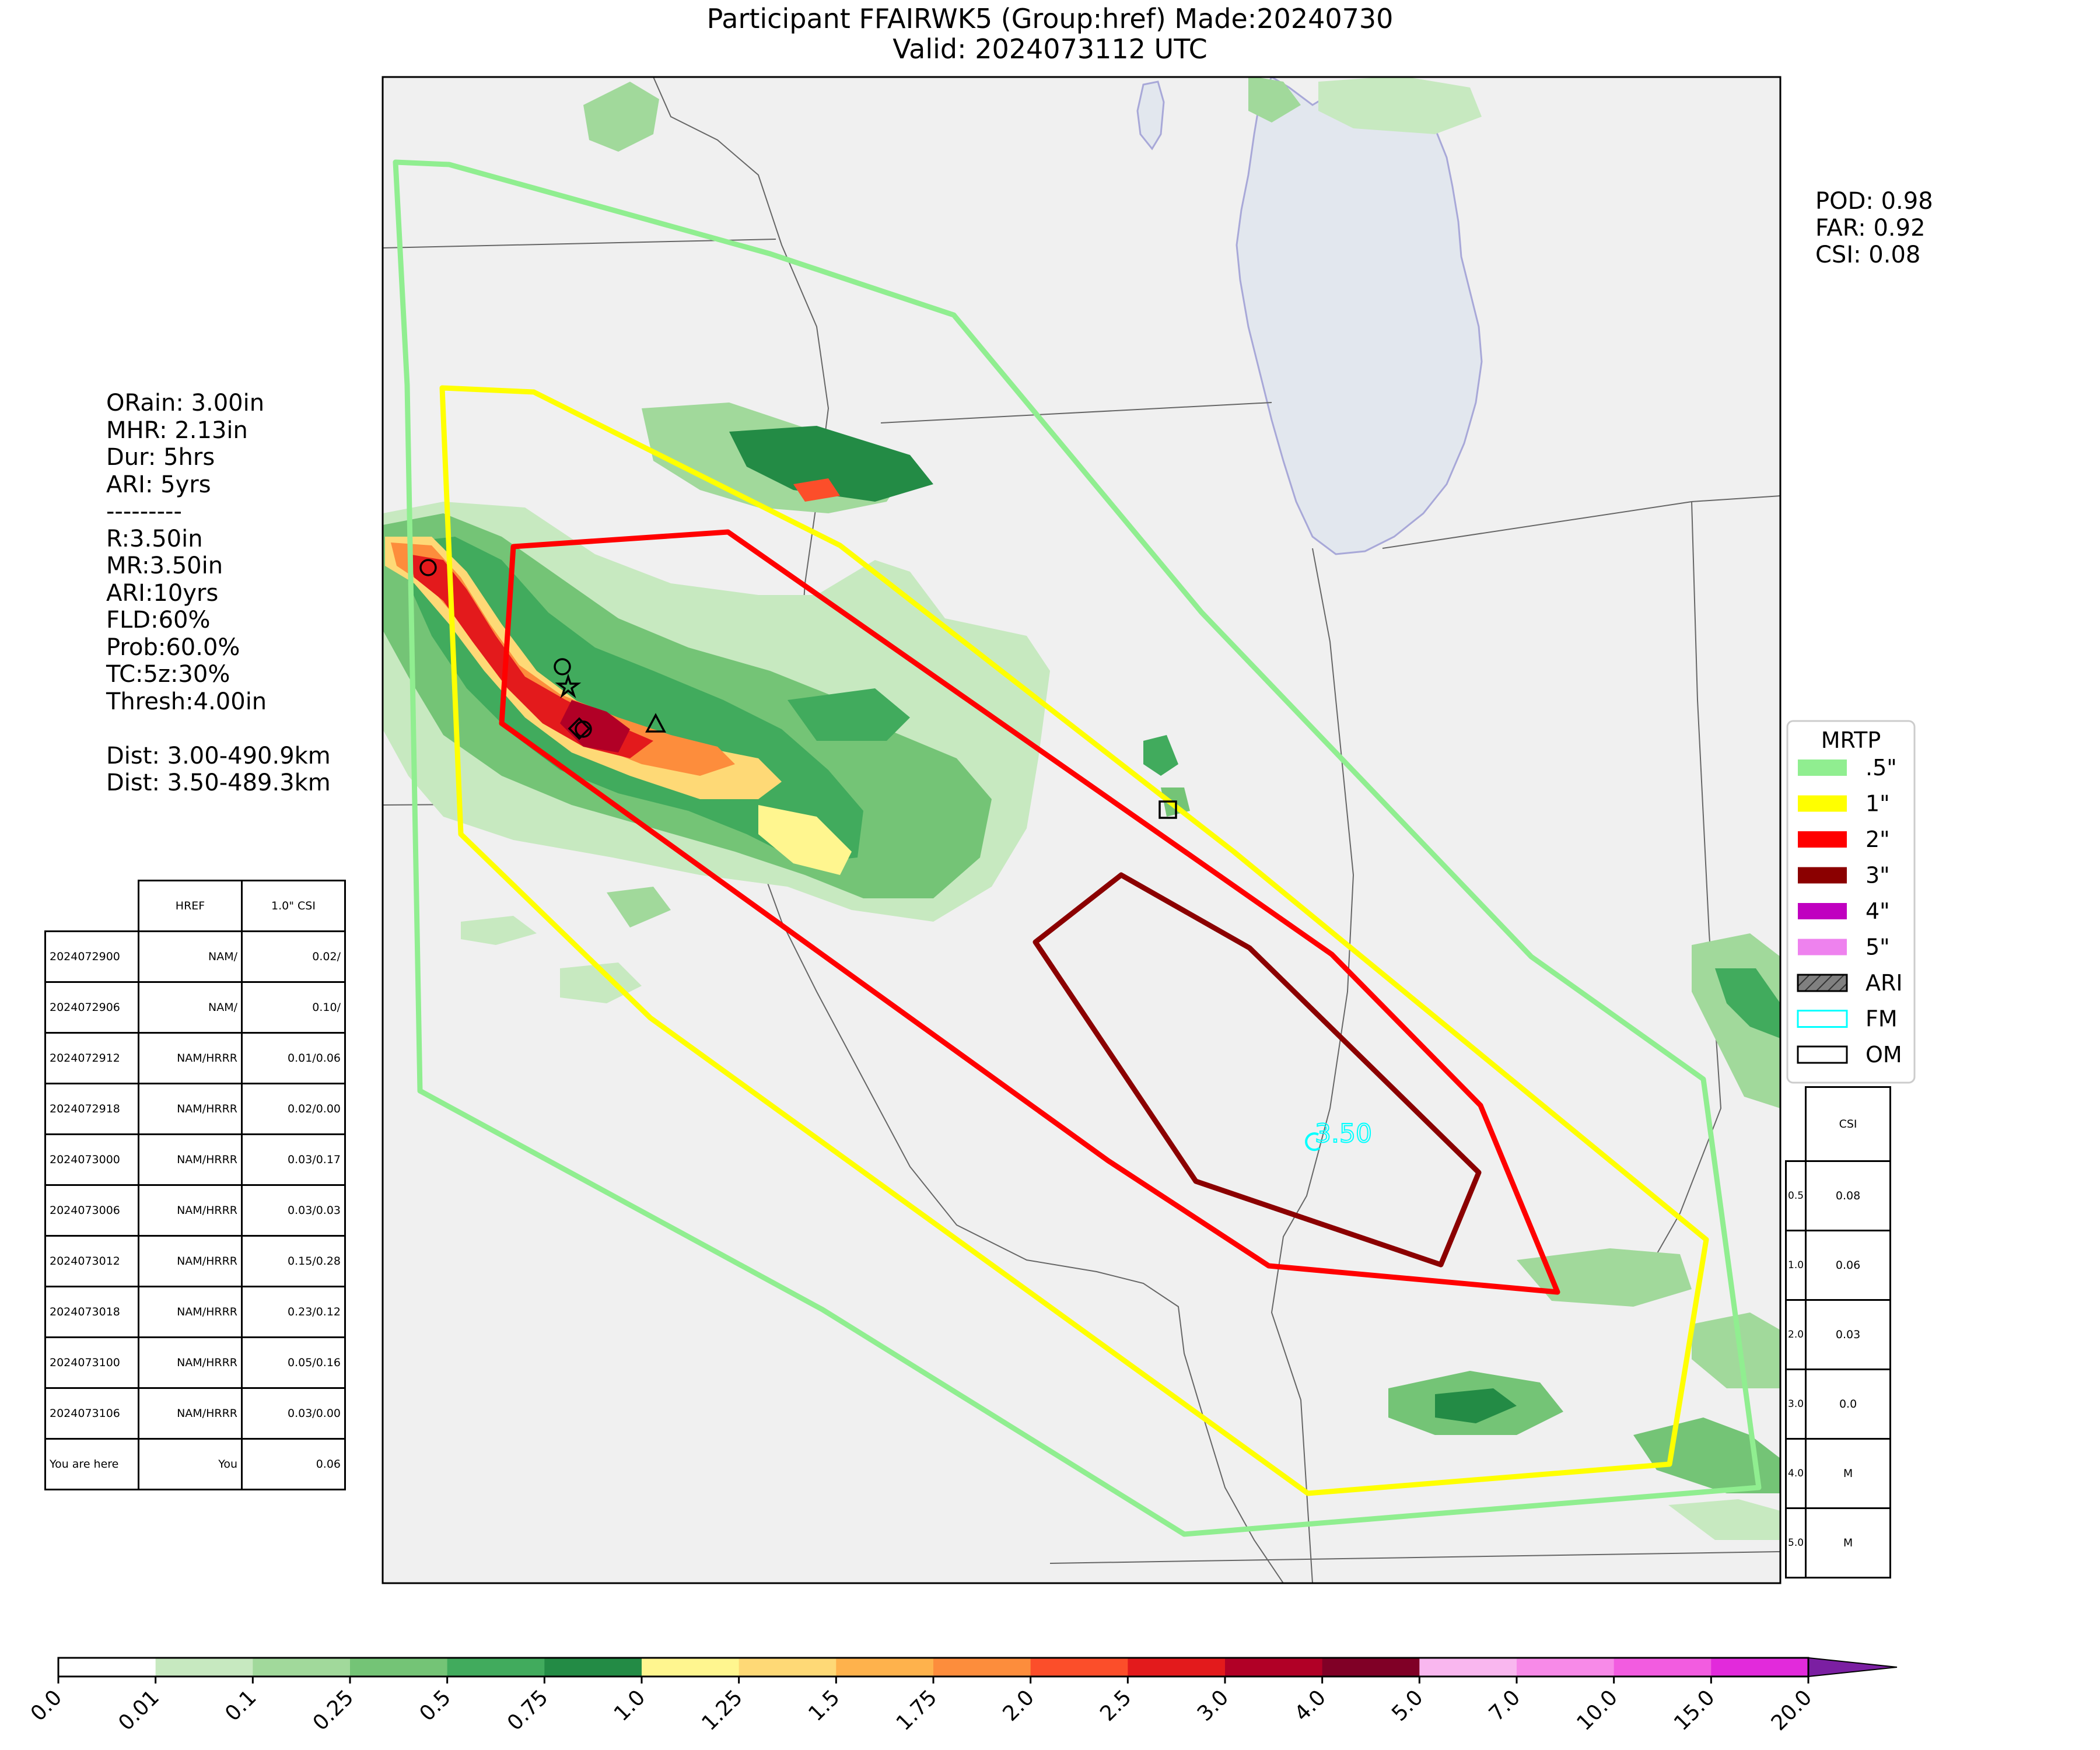  I want to click on observation-markers, so click(798, 689).